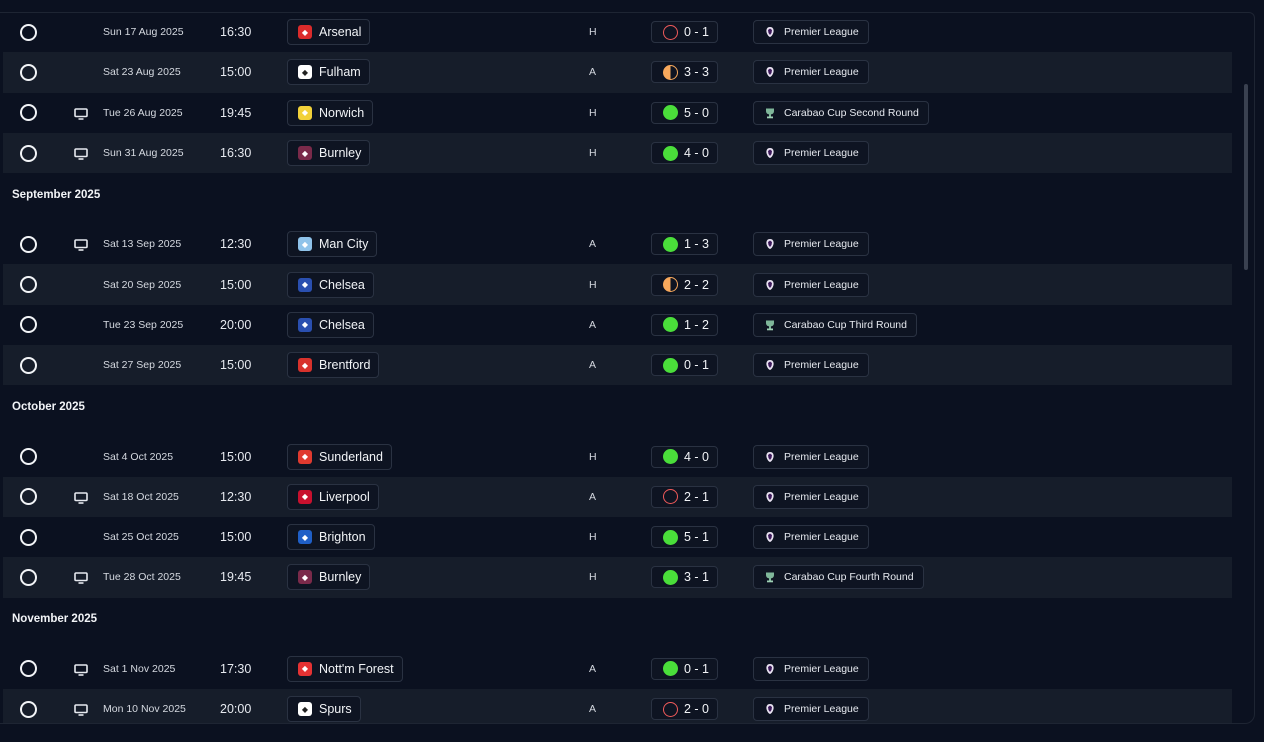 This screenshot has height=742, width=1264. I want to click on opponent-name: Liverpool, so click(344, 496).